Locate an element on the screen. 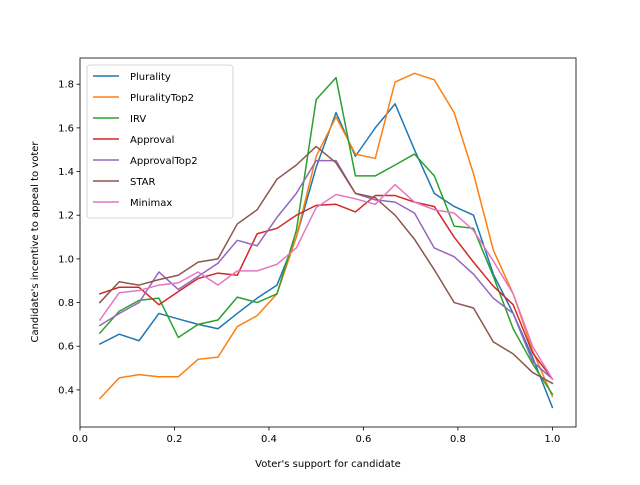 The width and height of the screenshot is (640, 485). y-tick-label: 0.6 is located at coordinates (66, 347).